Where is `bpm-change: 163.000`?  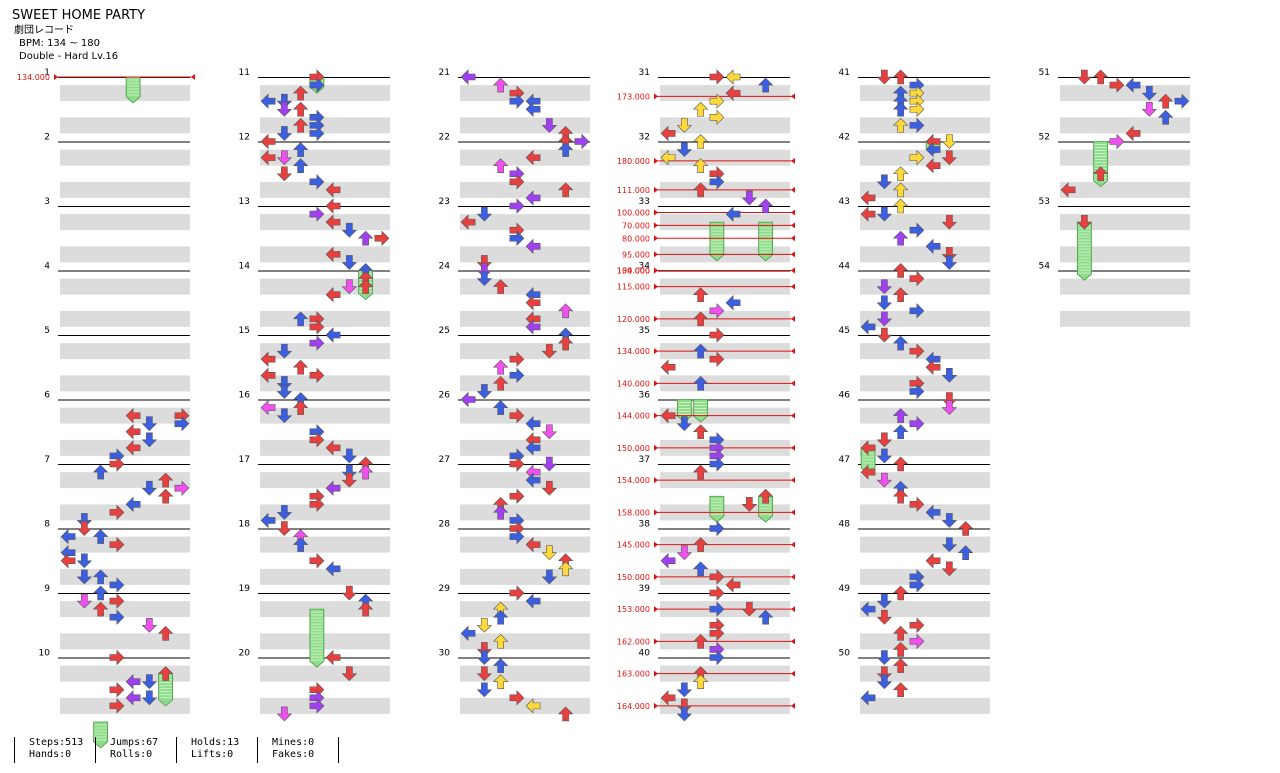
bpm-change: 163.000 is located at coordinates (706, 674).